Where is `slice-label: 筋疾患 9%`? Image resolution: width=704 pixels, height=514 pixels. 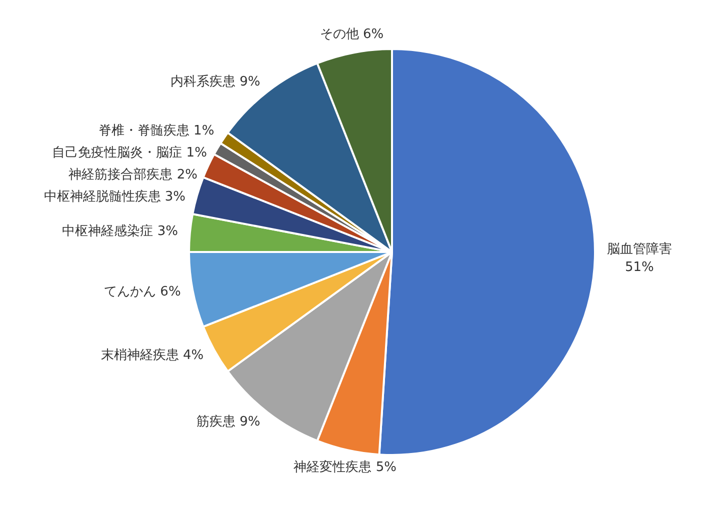
slice-label: 筋疾患 9% is located at coordinates (228, 422).